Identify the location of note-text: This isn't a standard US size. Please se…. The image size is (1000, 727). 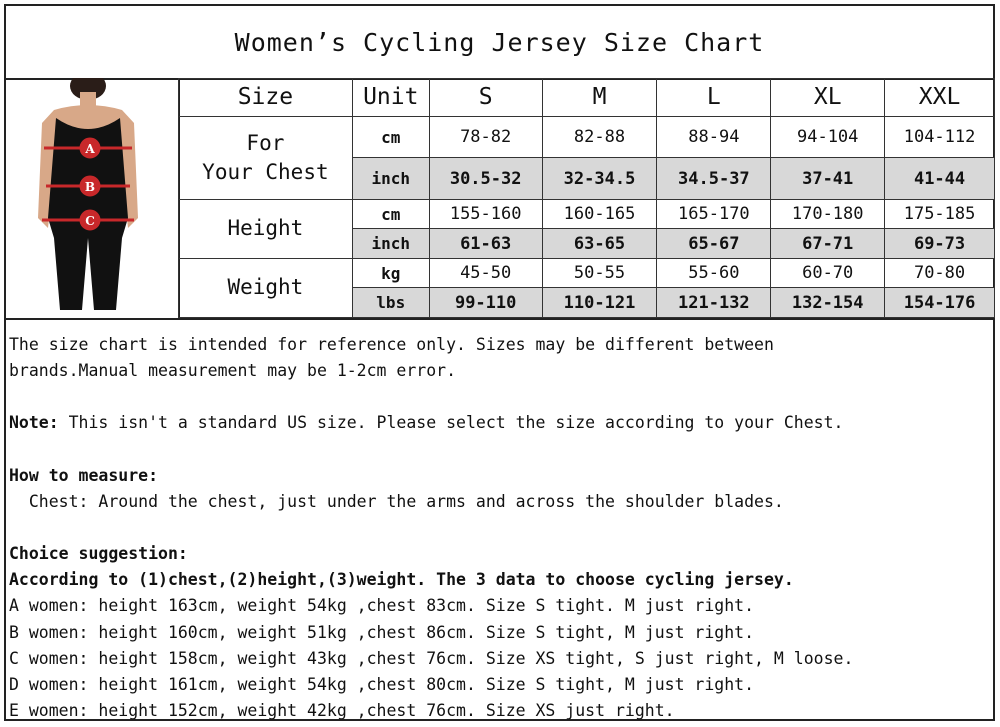
(451, 423).